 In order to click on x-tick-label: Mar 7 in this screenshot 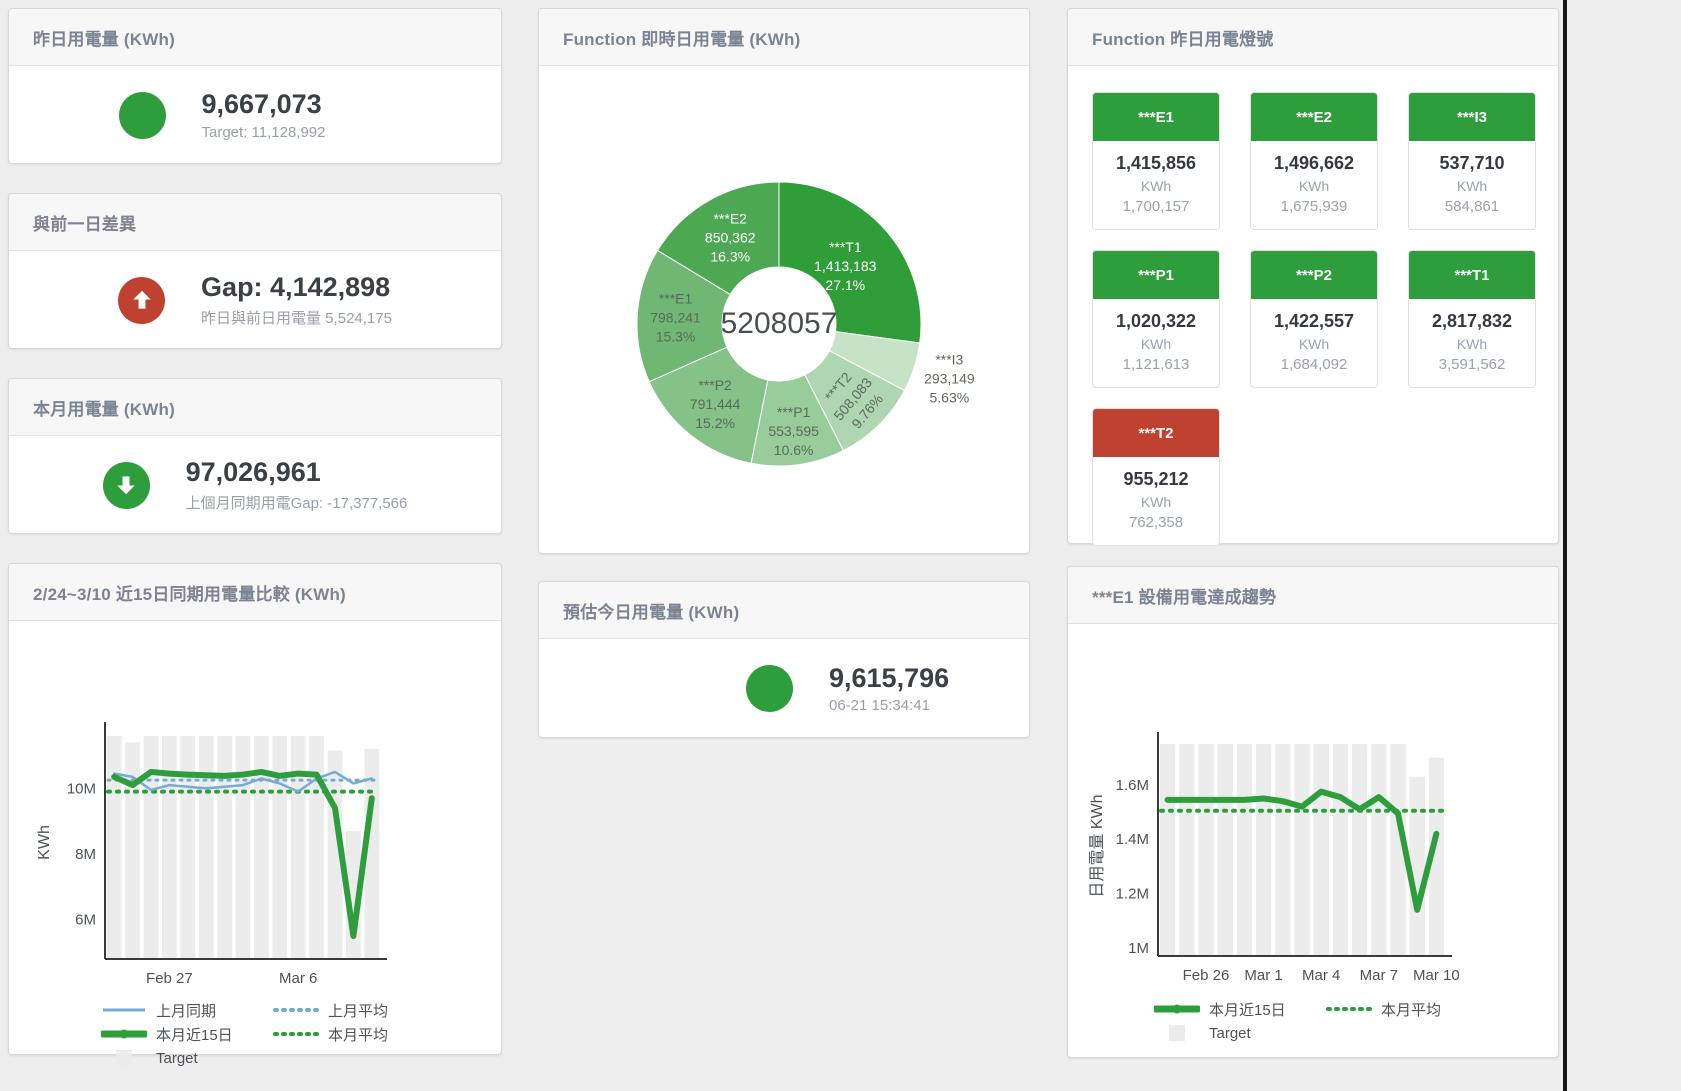, I will do `click(1379, 975)`.